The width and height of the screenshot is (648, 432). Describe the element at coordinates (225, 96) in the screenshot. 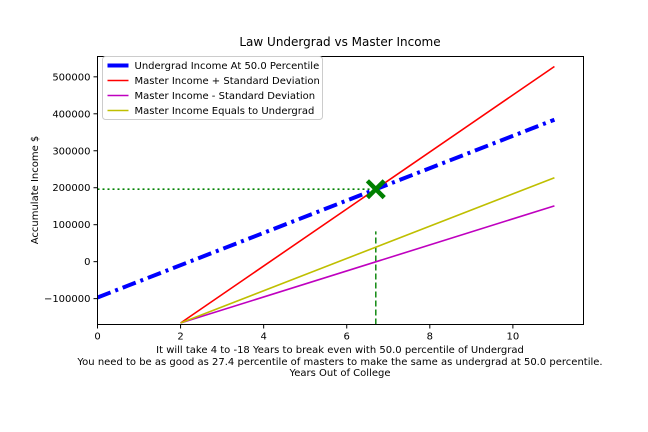

I see `legend-label: Master Income - Standard Deviation` at that location.